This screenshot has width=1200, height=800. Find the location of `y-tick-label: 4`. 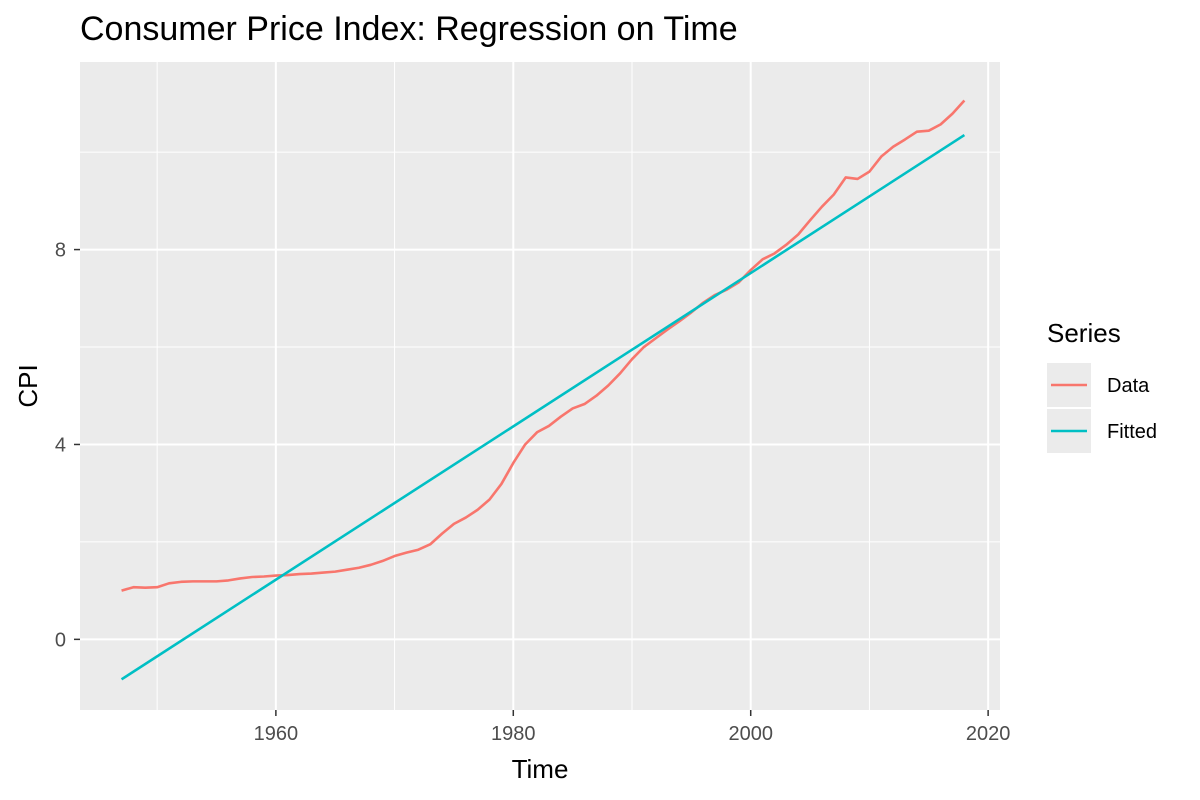

y-tick-label: 4 is located at coordinates (60, 445).